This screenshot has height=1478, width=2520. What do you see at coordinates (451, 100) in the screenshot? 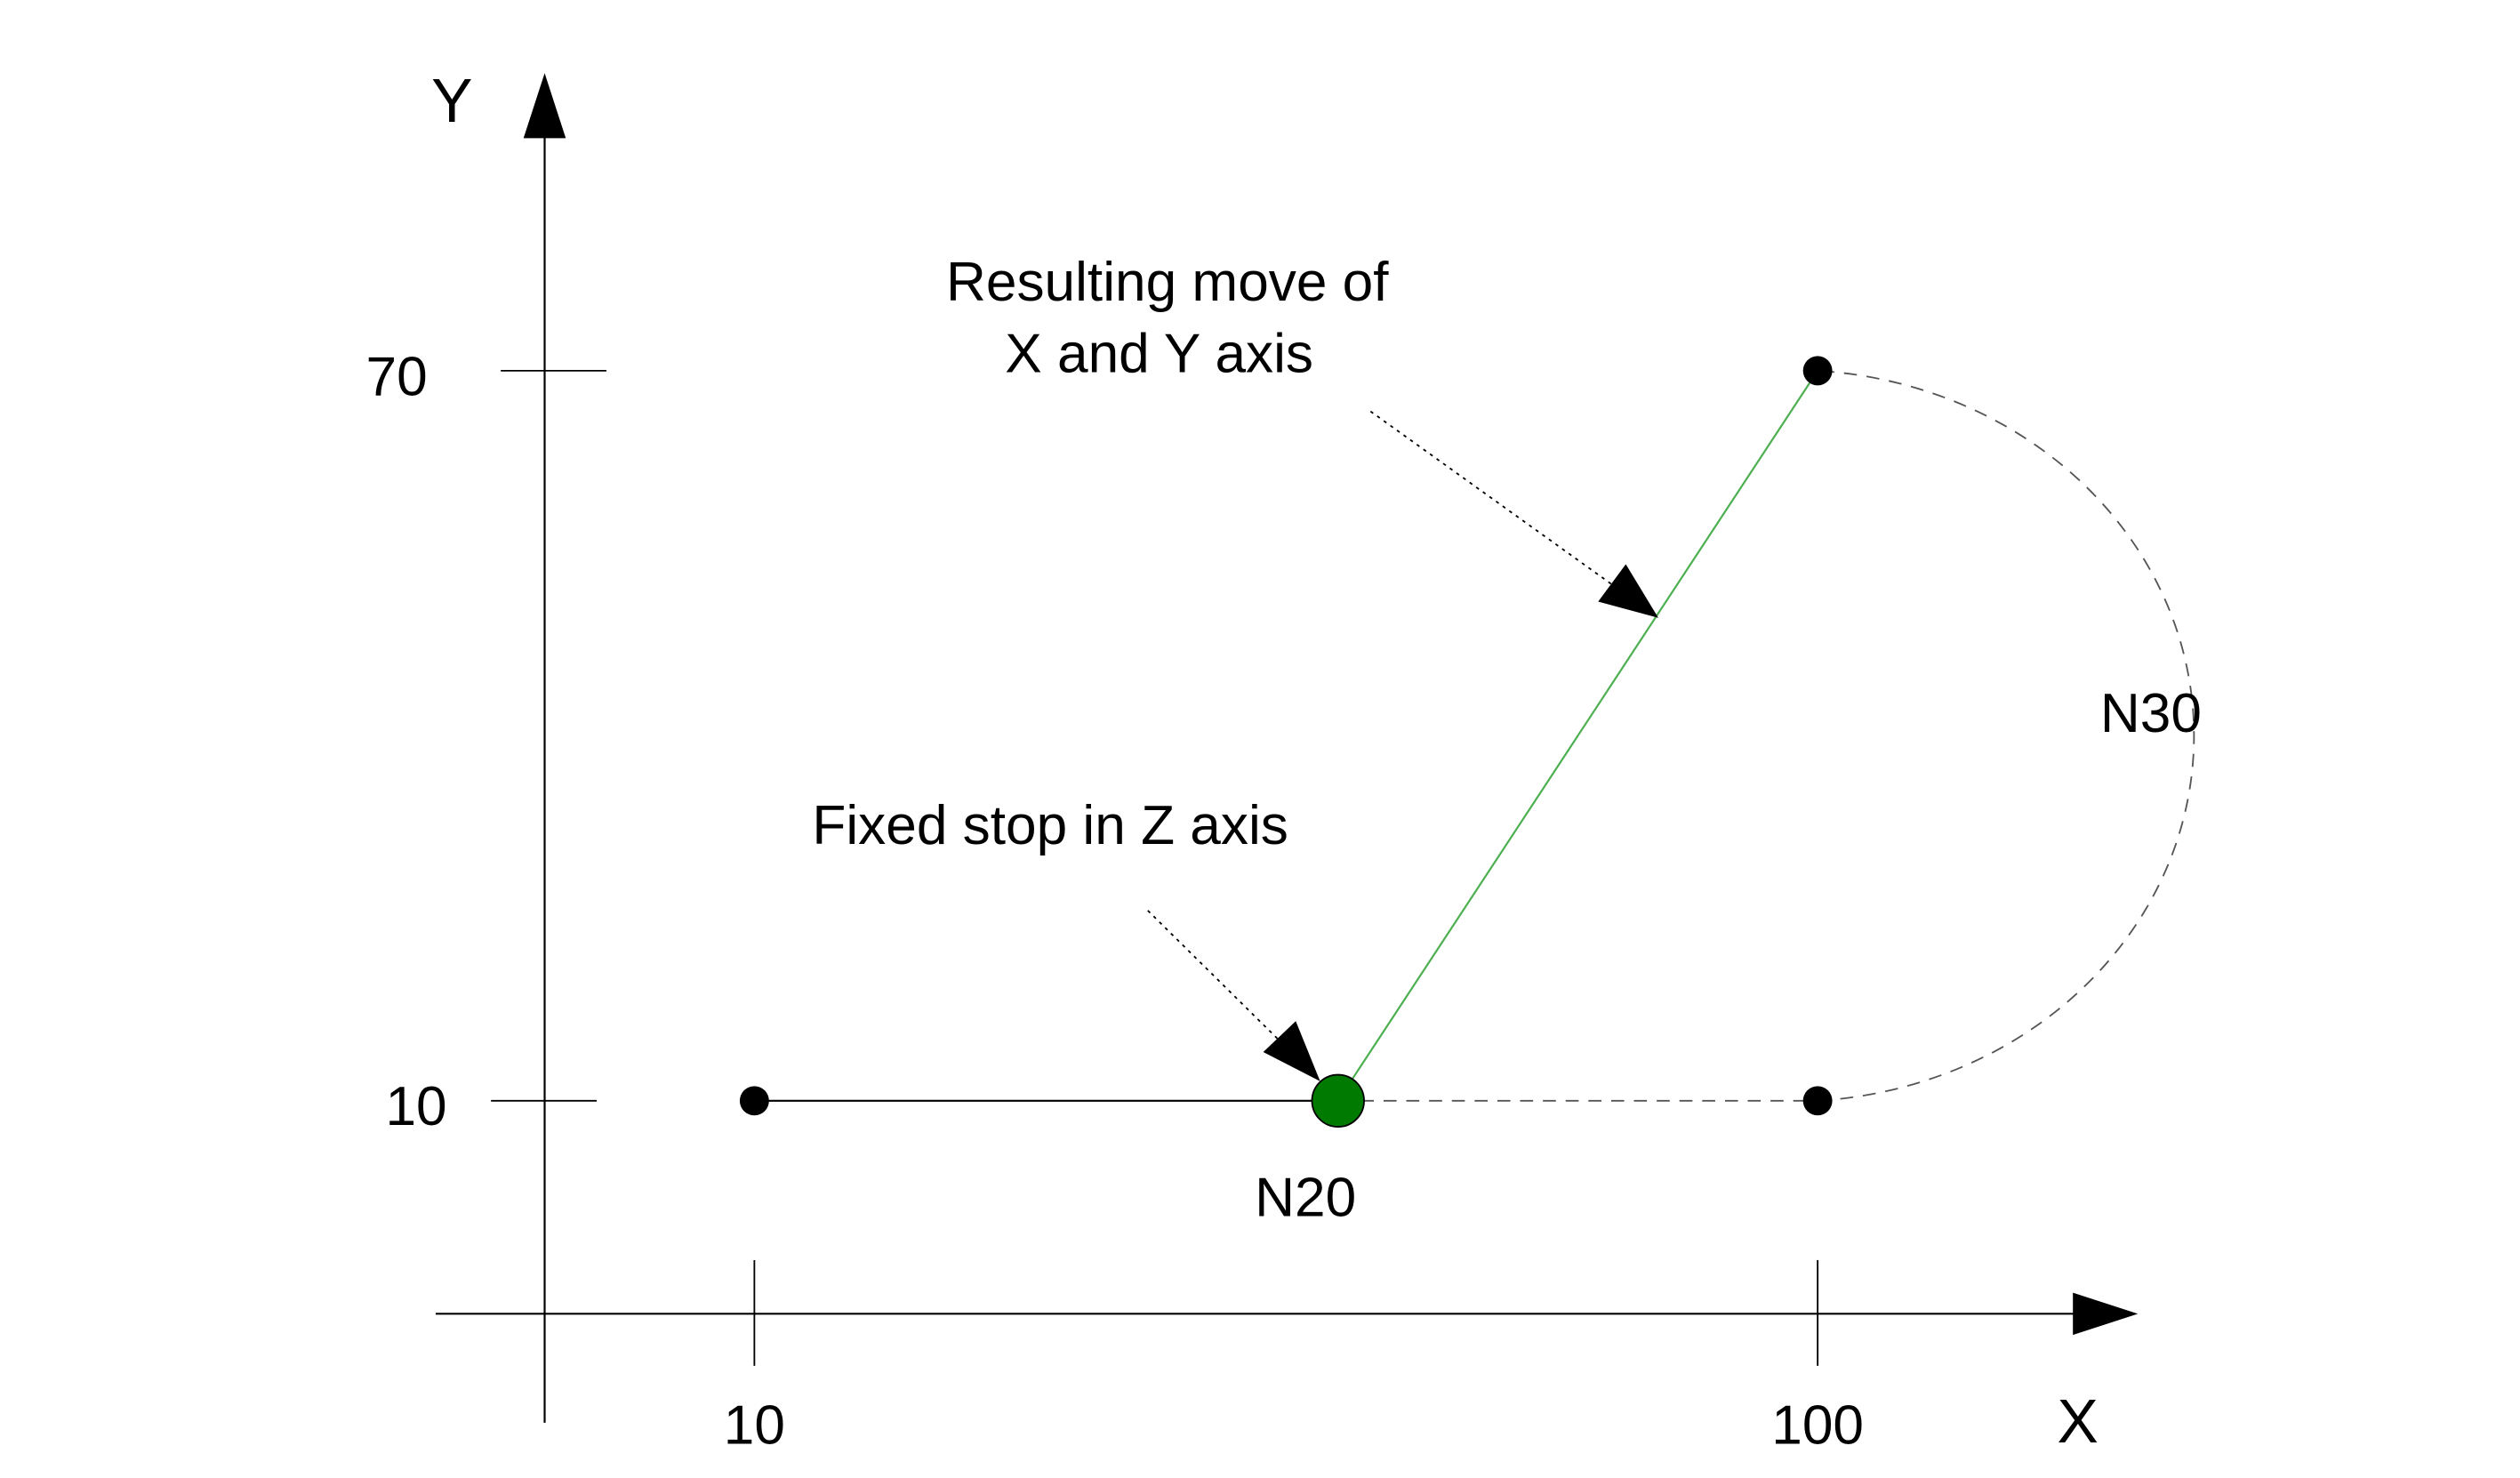
I see `y-axis-label: Y` at bounding box center [451, 100].